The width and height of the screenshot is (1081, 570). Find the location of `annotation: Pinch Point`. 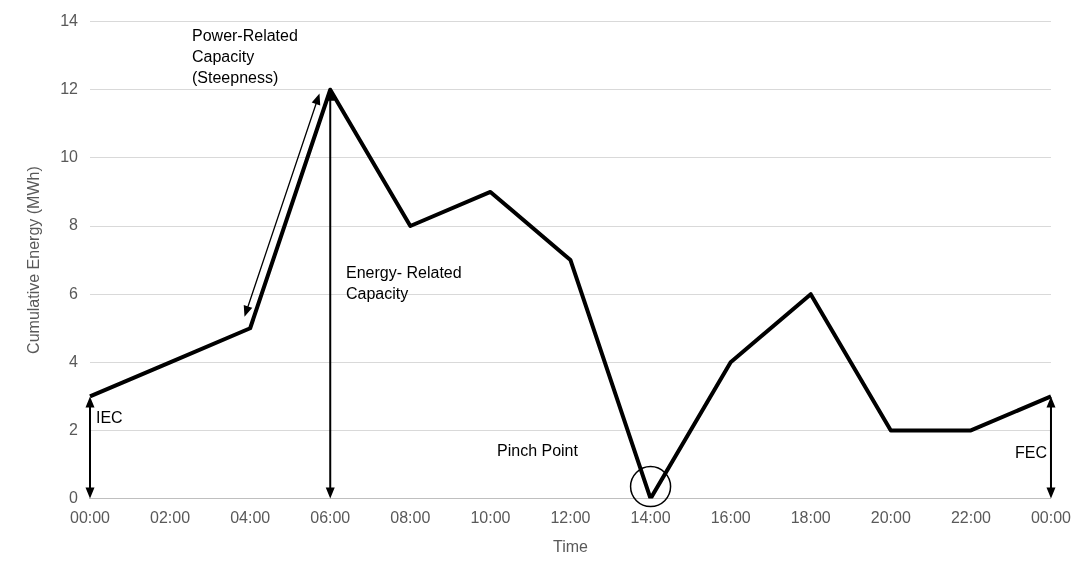

annotation: Pinch Point is located at coordinates (538, 451).